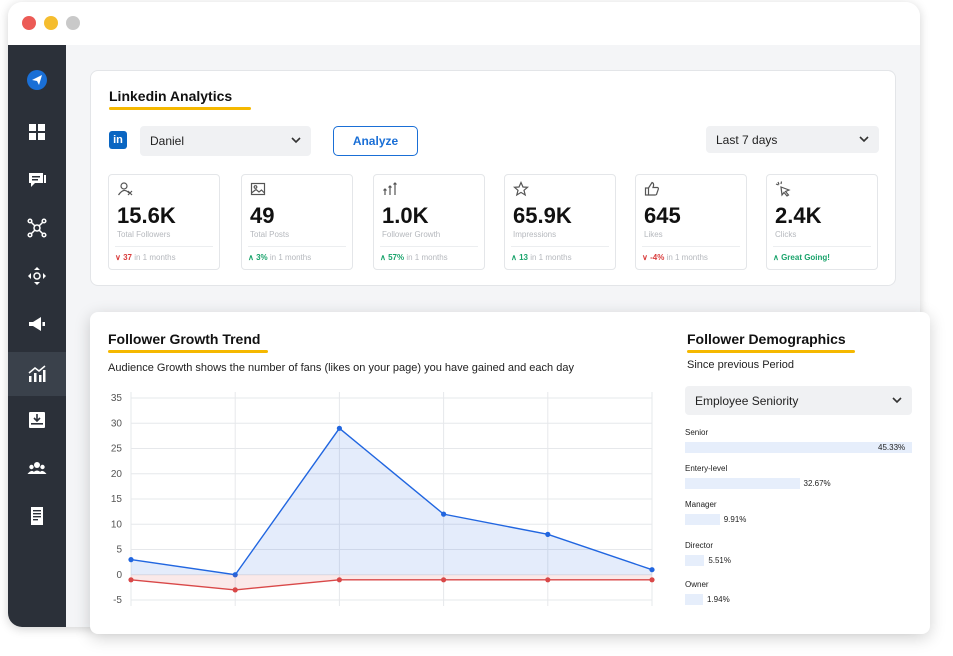 The image size is (953, 656). What do you see at coordinates (117, 423) in the screenshot?
I see `y-tick-label: 30` at bounding box center [117, 423].